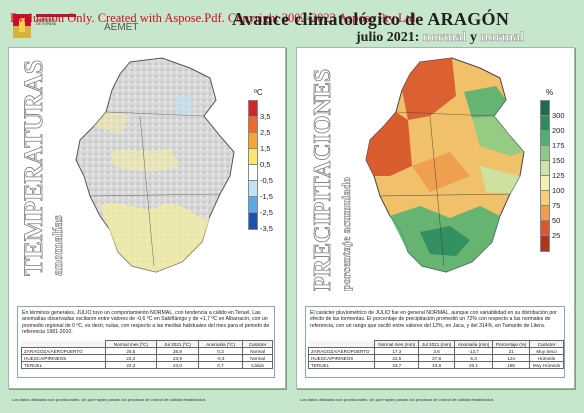 The height and width of the screenshot is (413, 584). I want to click on temperature-table-row: ZARAGOZA/AEROPUERTO 25,5 25,8 0,3 Normal, so click(147, 351).